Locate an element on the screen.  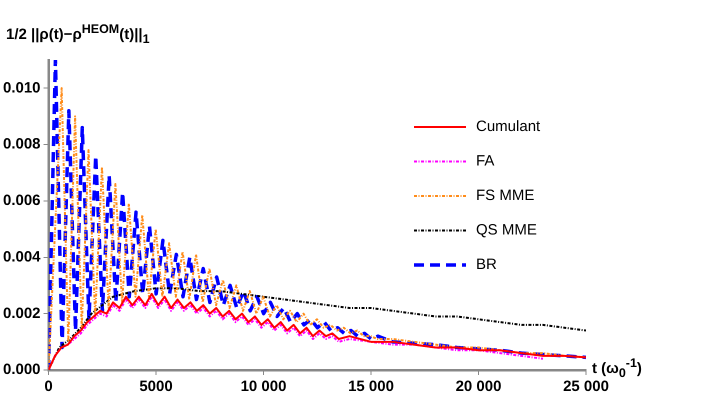
x-axis-title: t (ω$_{0}$$^{-1}$) is located at coordinates (617, 368).